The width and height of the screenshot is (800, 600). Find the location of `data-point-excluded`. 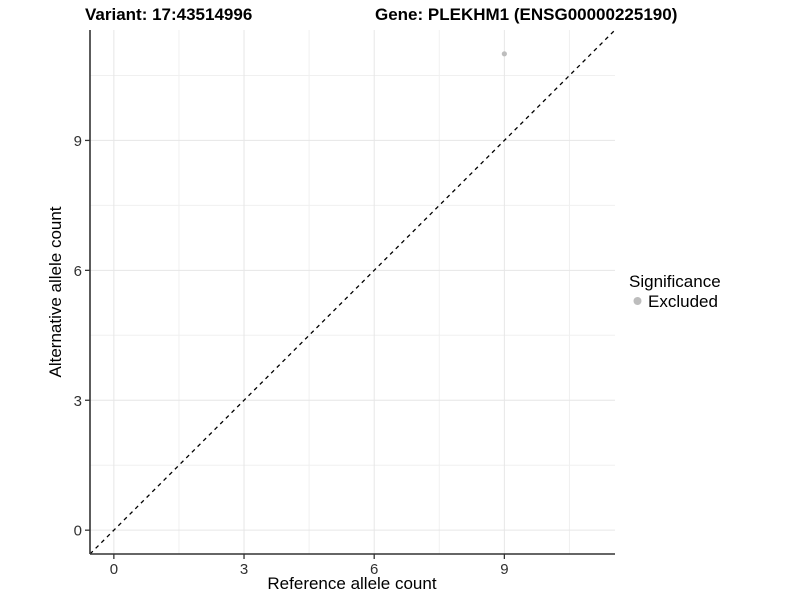

data-point-excluded is located at coordinates (504, 54).